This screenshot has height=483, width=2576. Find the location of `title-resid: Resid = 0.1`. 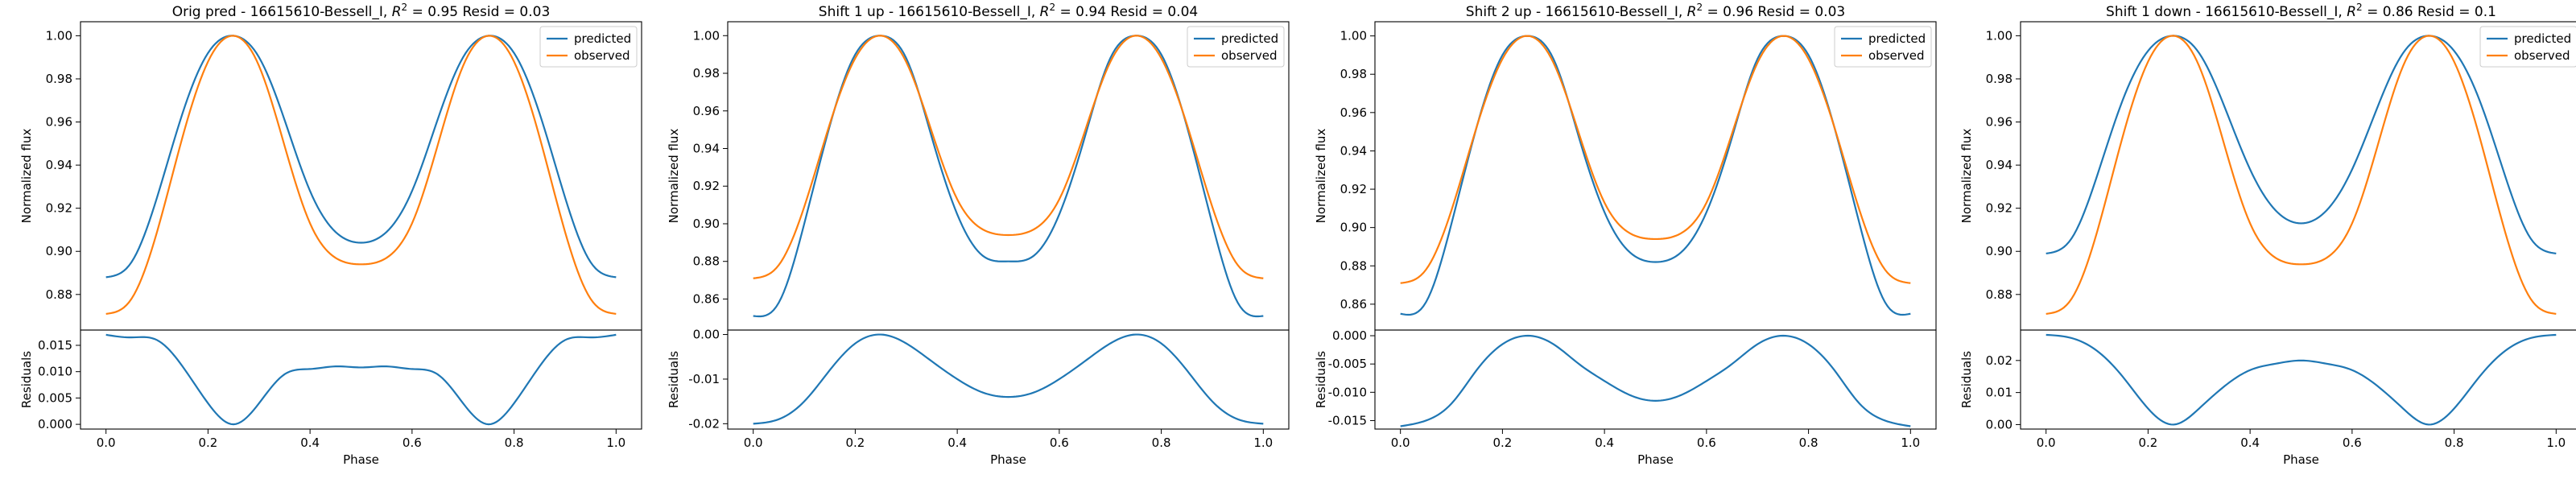

title-resid: Resid = 0.1 is located at coordinates (2454, 12).